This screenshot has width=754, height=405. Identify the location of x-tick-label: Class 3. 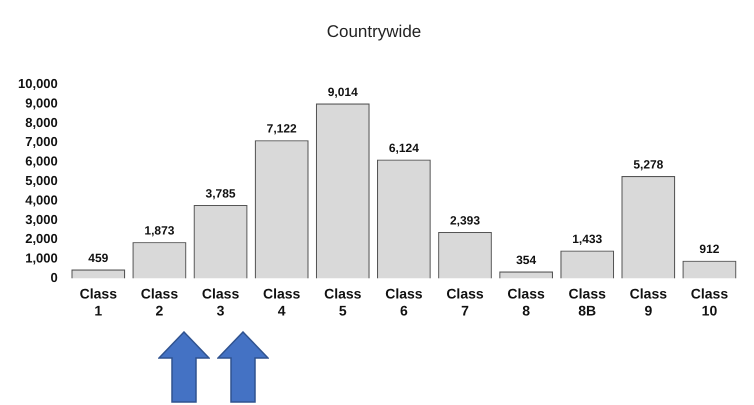
(221, 302).